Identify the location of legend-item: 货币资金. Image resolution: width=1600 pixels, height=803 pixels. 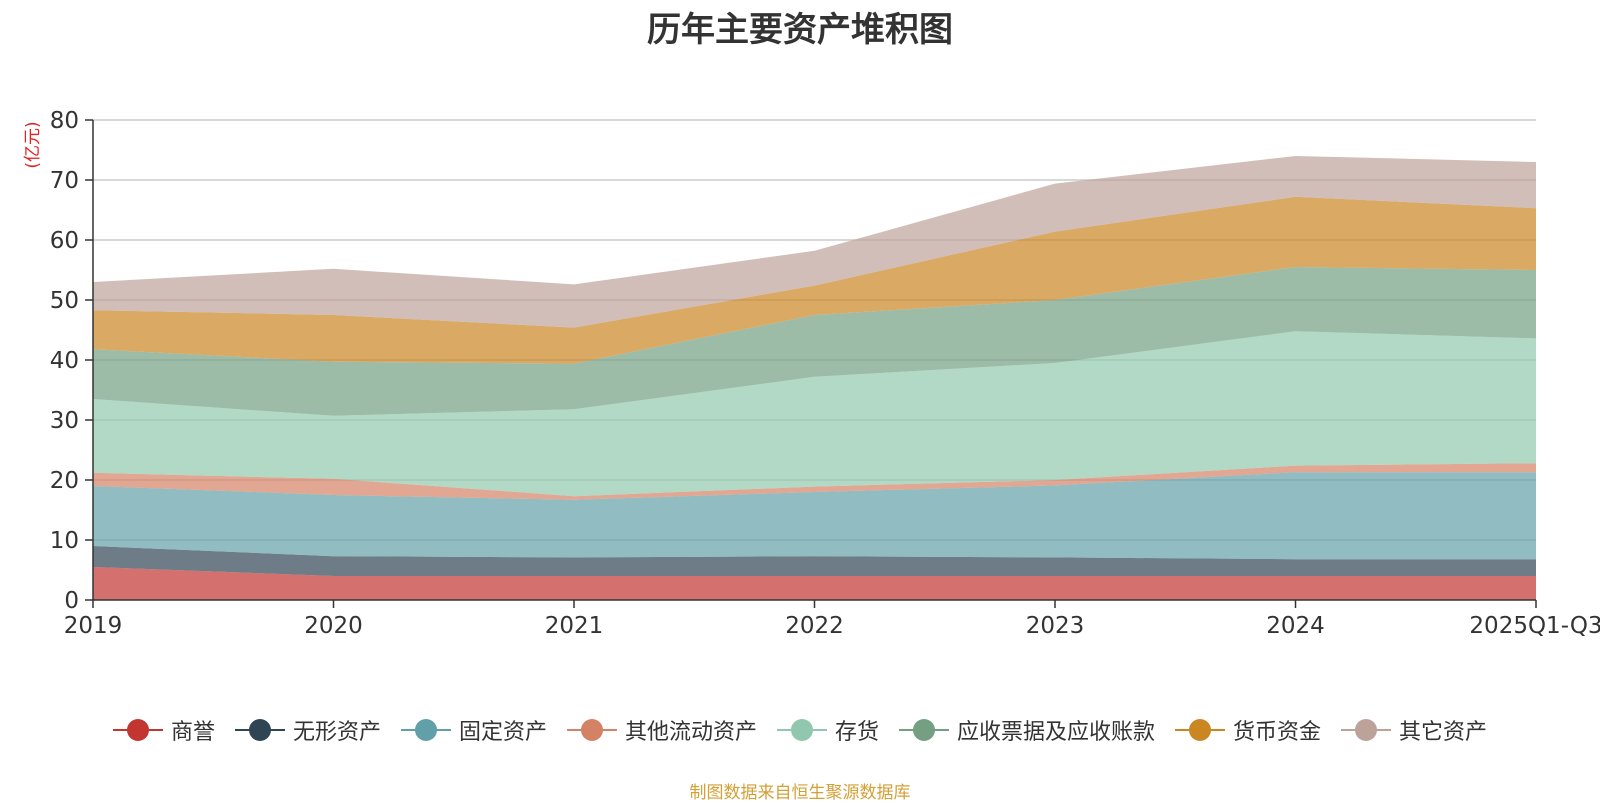
(1248, 730).